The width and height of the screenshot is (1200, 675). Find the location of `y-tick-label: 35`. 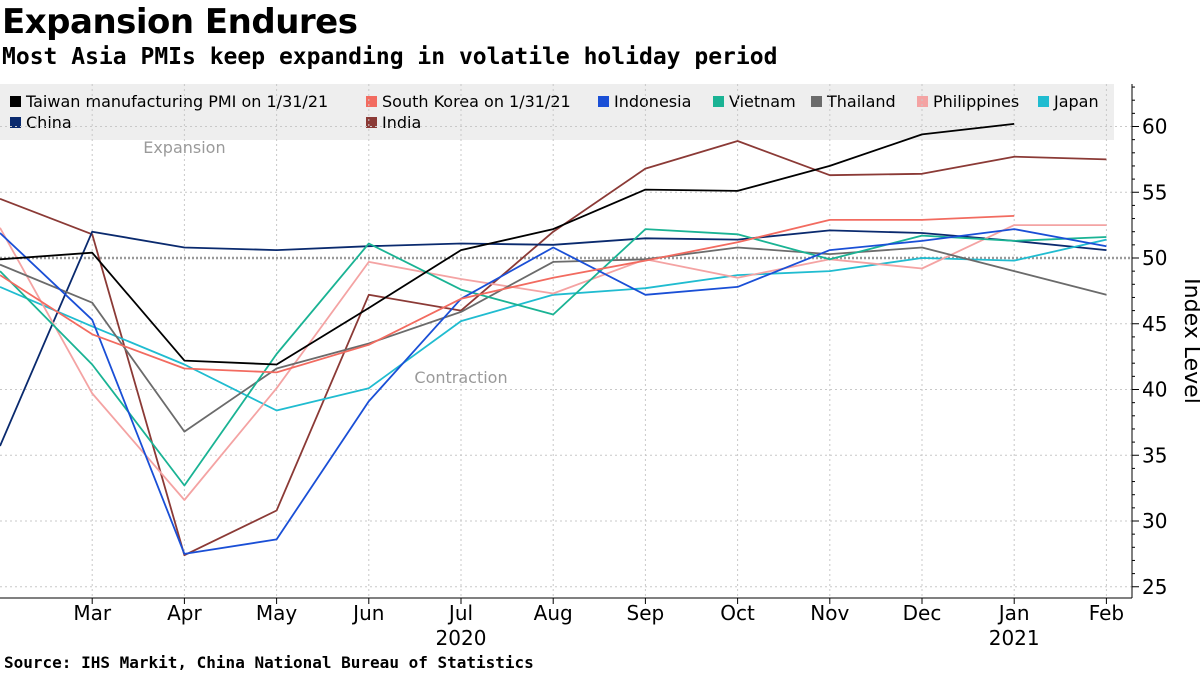

y-tick-label: 35 is located at coordinates (1154, 455).